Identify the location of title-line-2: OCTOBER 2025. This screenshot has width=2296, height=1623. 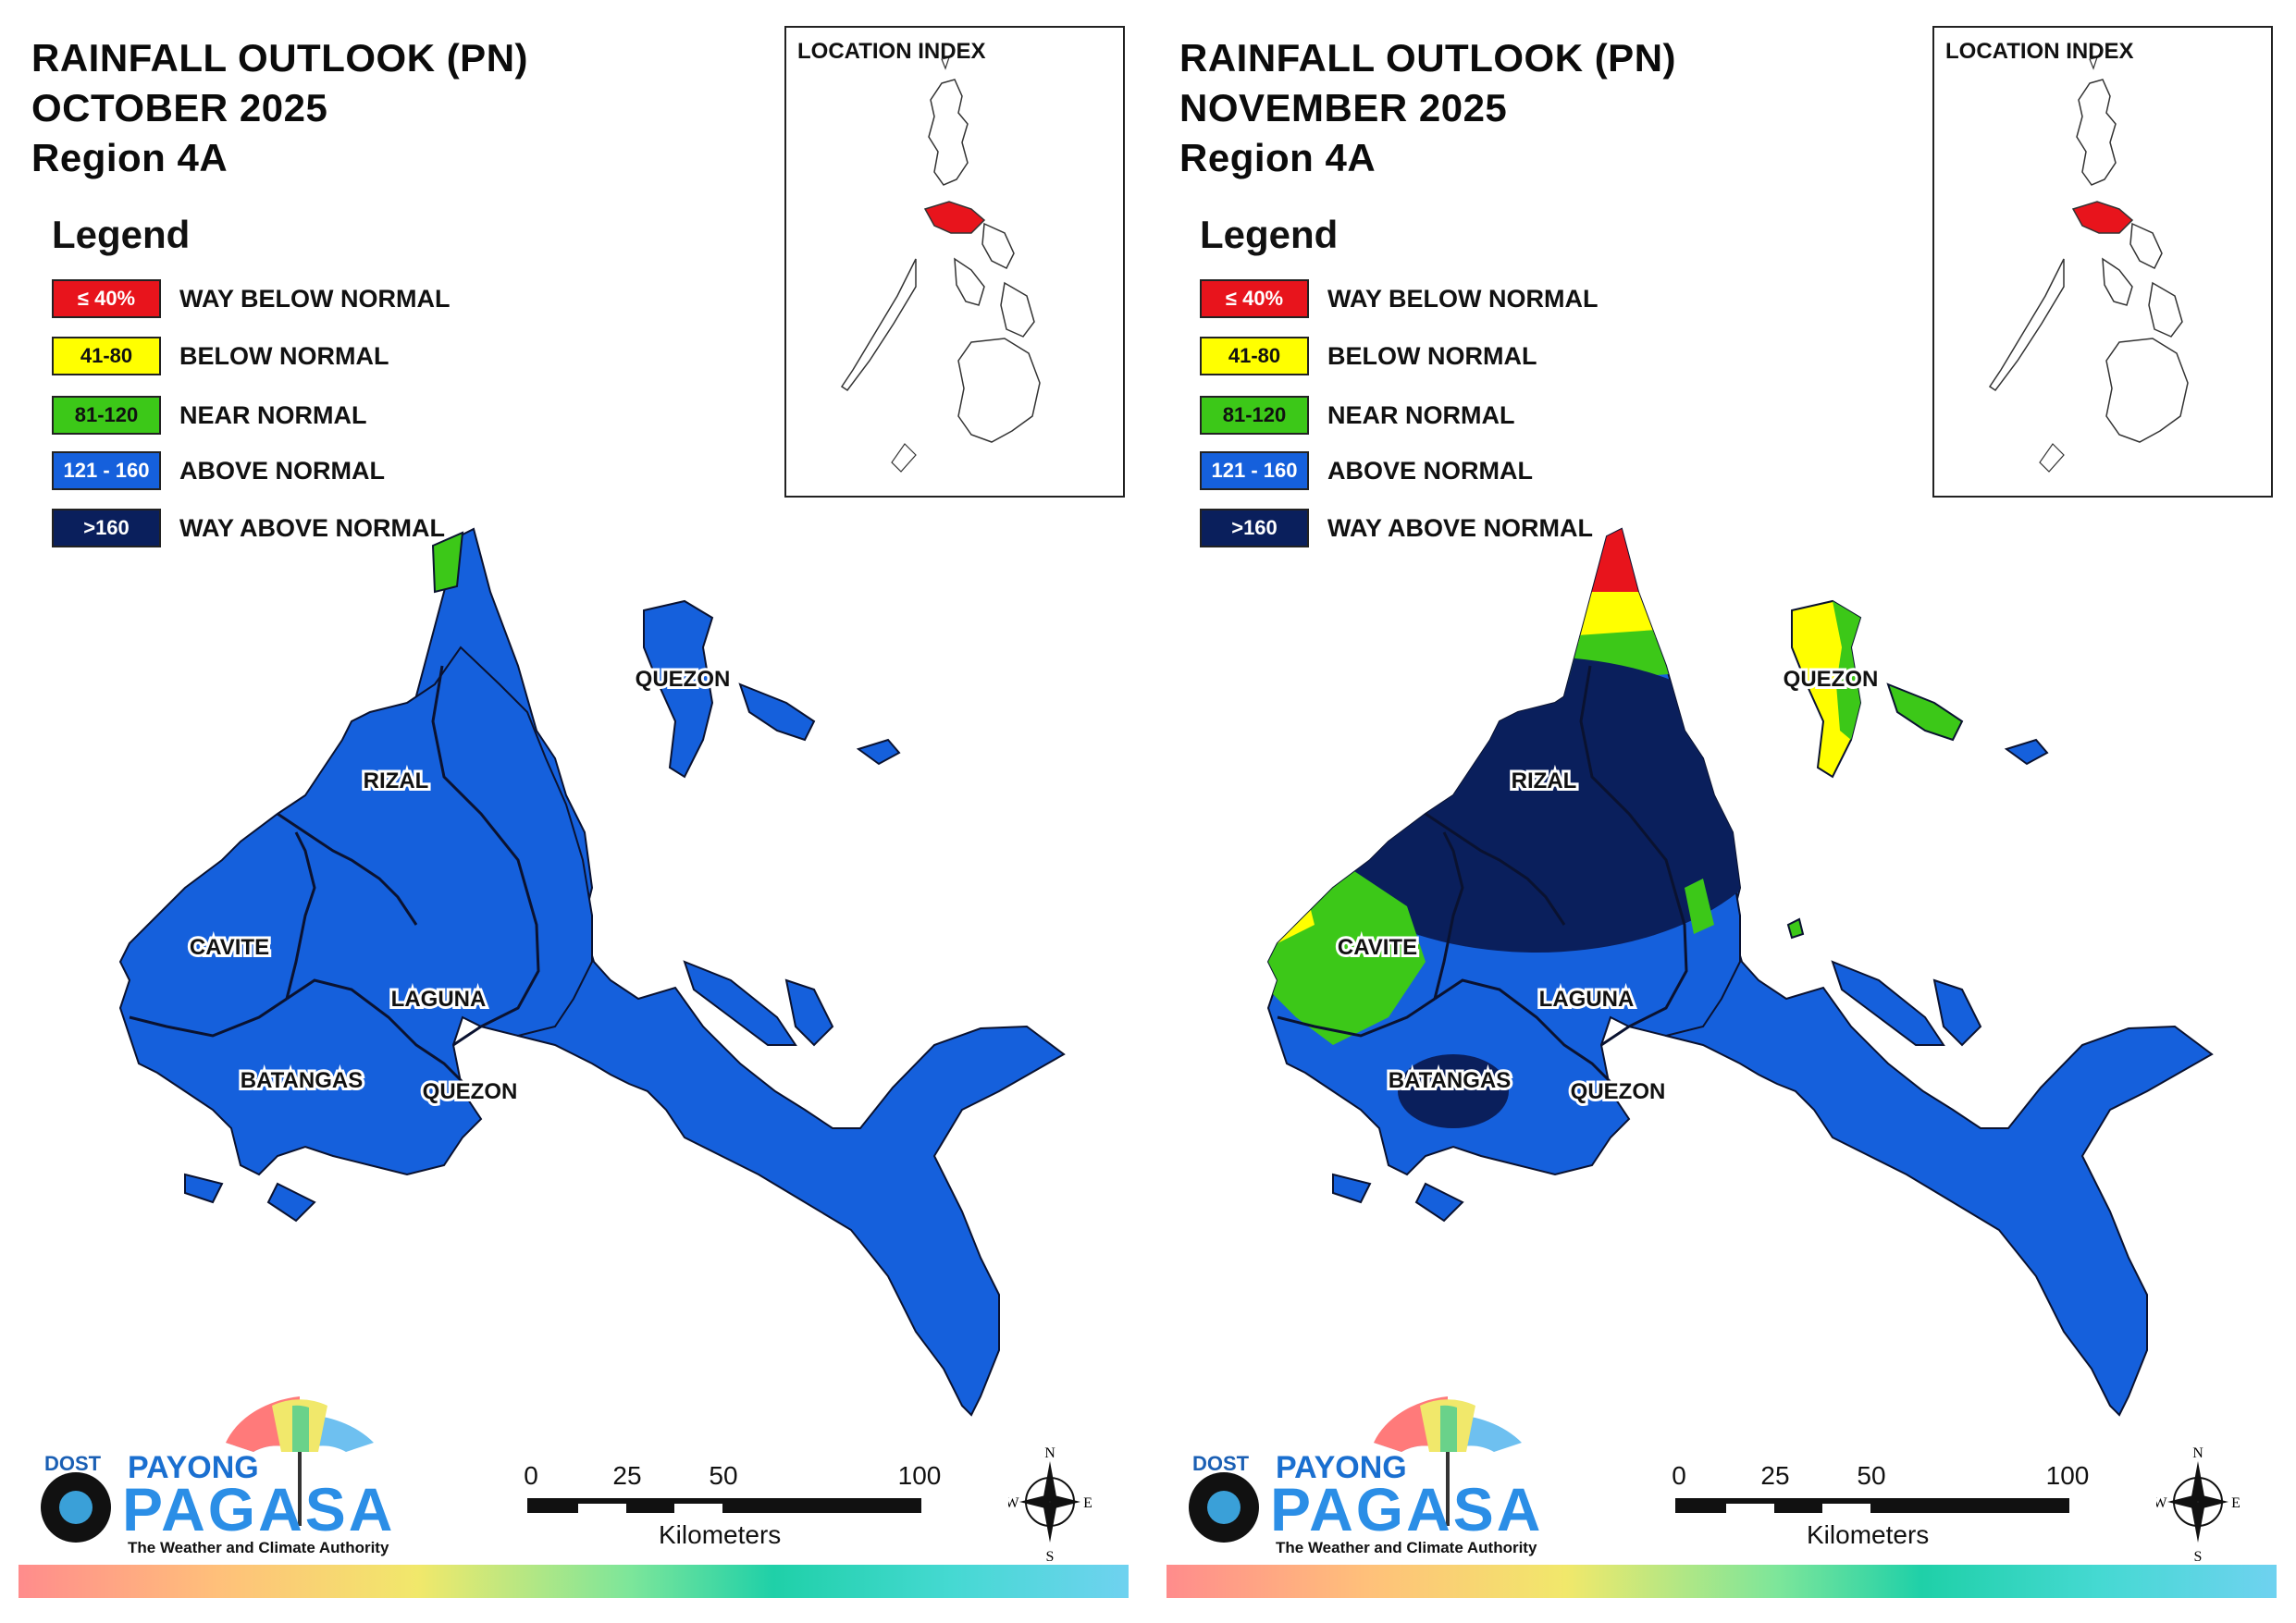
(179, 107).